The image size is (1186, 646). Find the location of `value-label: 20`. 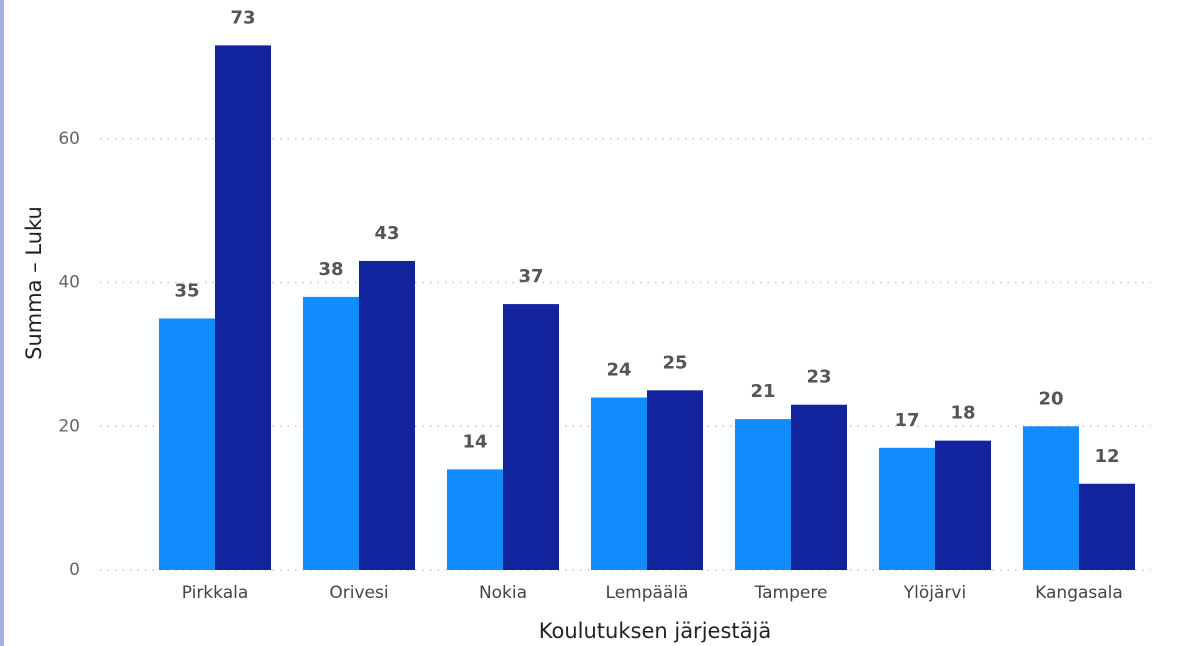

value-label: 20 is located at coordinates (1050, 398).